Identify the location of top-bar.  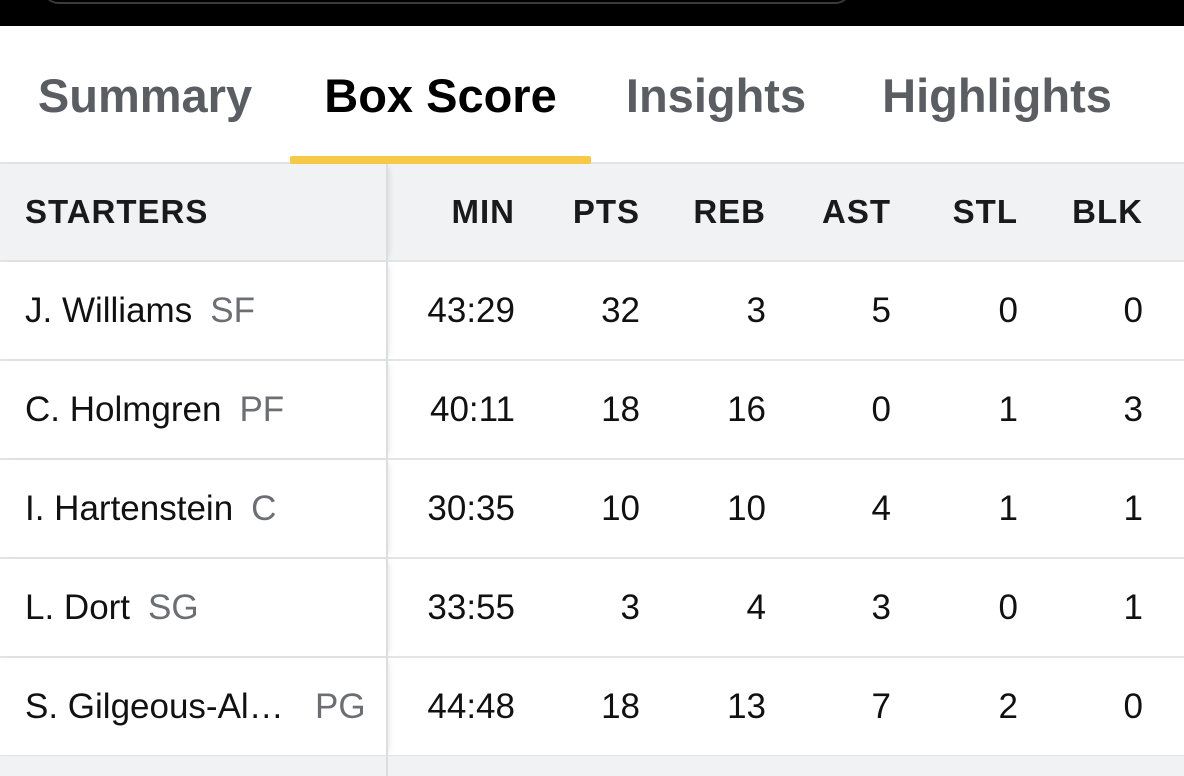
(592, 13).